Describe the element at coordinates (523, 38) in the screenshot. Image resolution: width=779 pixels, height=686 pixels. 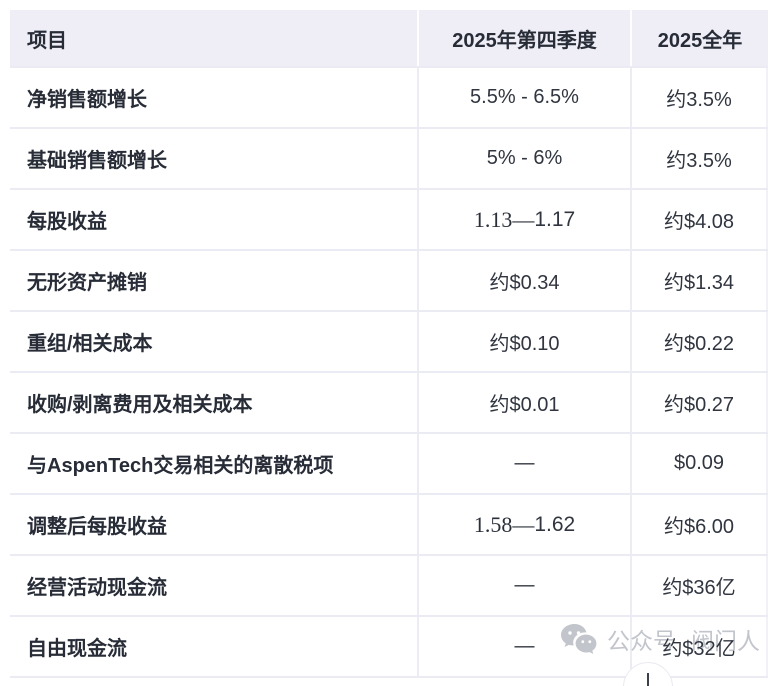
I see `header-q4-cell: 2025年第四季度` at that location.